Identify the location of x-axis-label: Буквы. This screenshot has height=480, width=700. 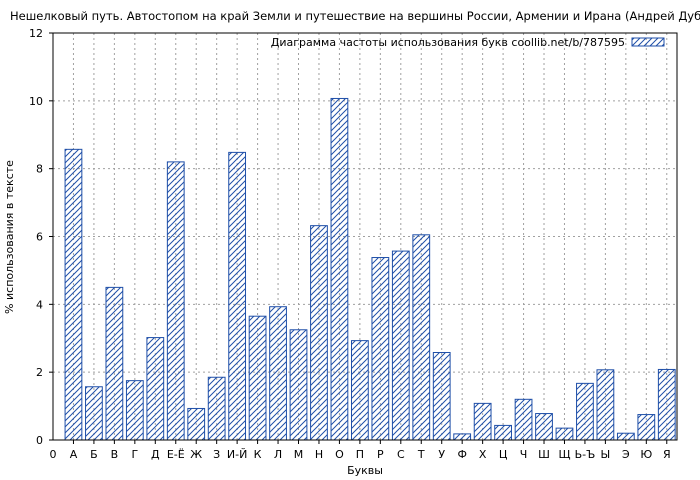
(365, 470).